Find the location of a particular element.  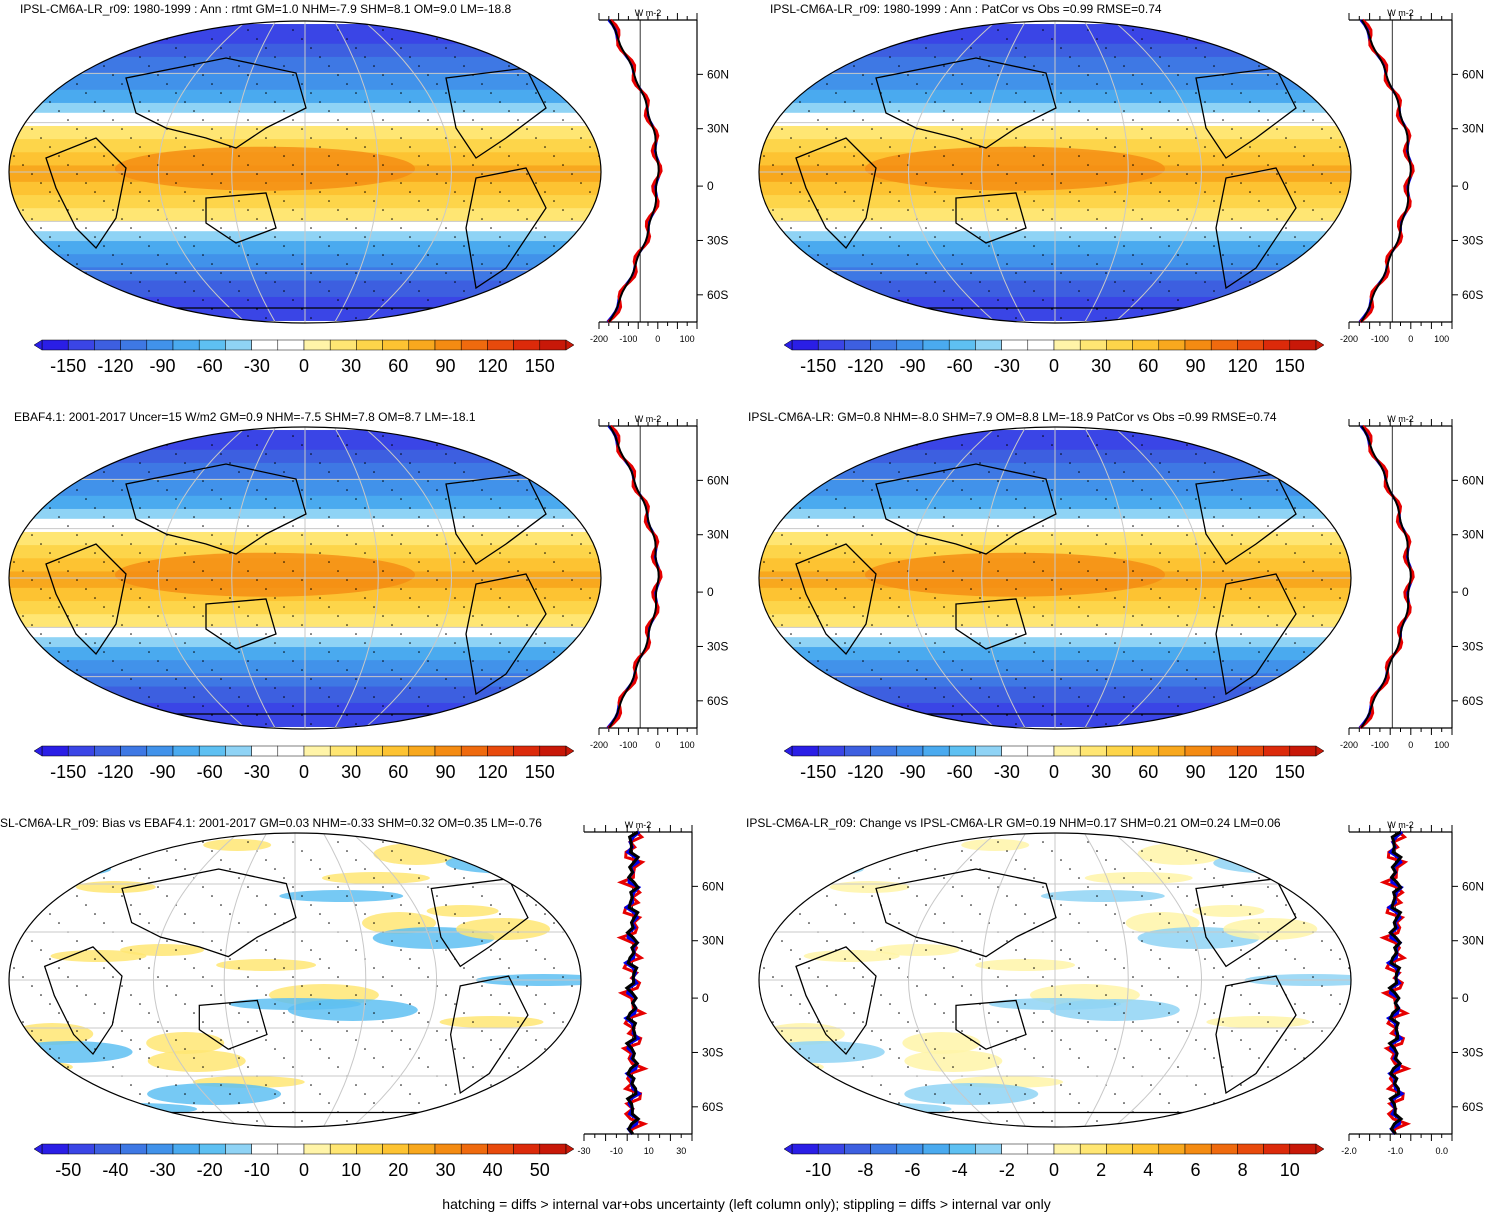

colorbar-tick-label: 90 is located at coordinates (1195, 366).